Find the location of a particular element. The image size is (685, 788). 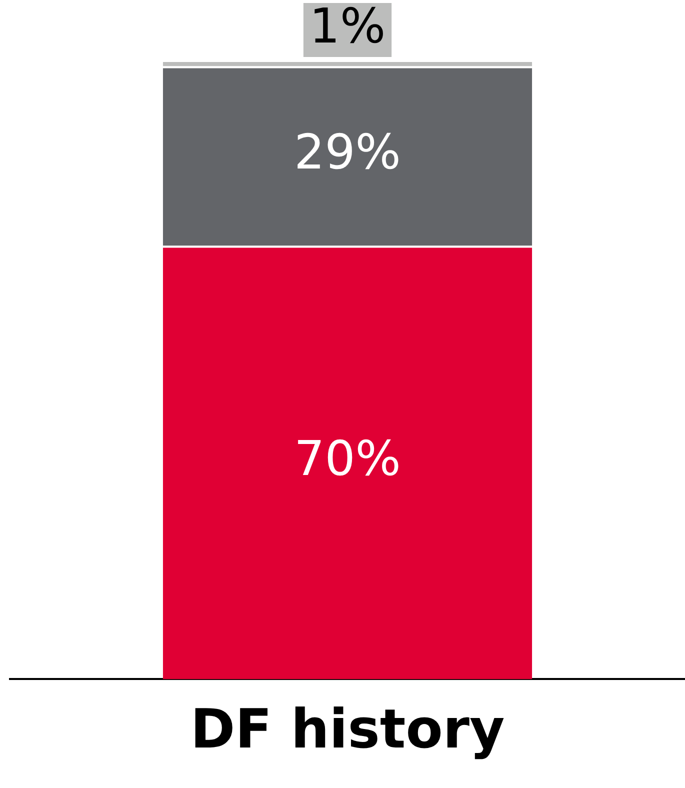

data-label: 29% is located at coordinates (347, 152).